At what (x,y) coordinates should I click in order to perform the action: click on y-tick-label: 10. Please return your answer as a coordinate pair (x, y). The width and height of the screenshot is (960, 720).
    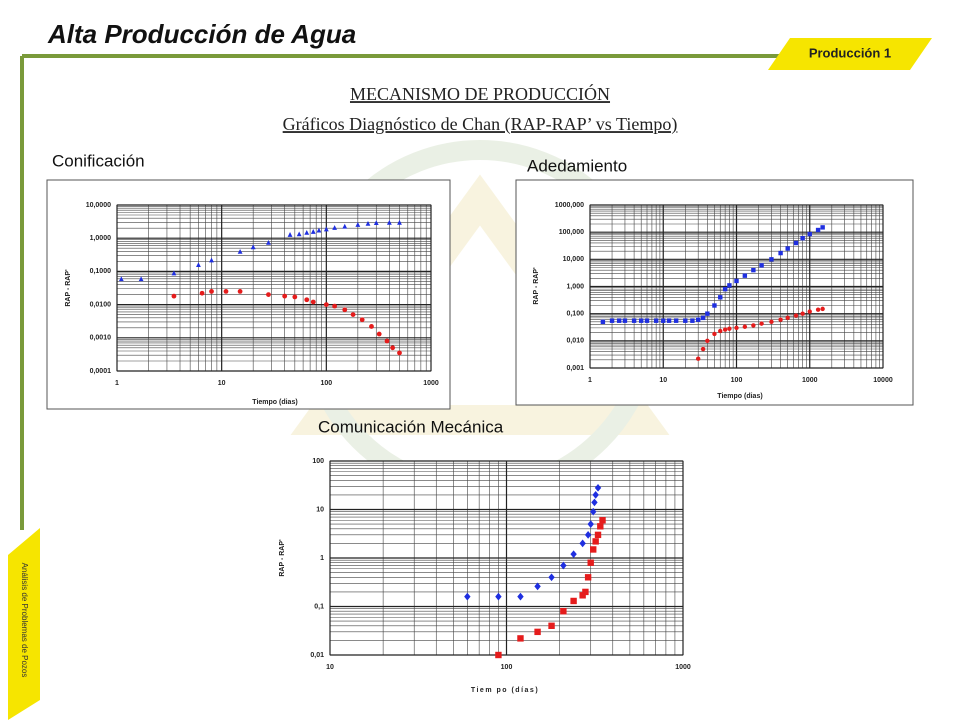
    Looking at the image, I should click on (320, 509).